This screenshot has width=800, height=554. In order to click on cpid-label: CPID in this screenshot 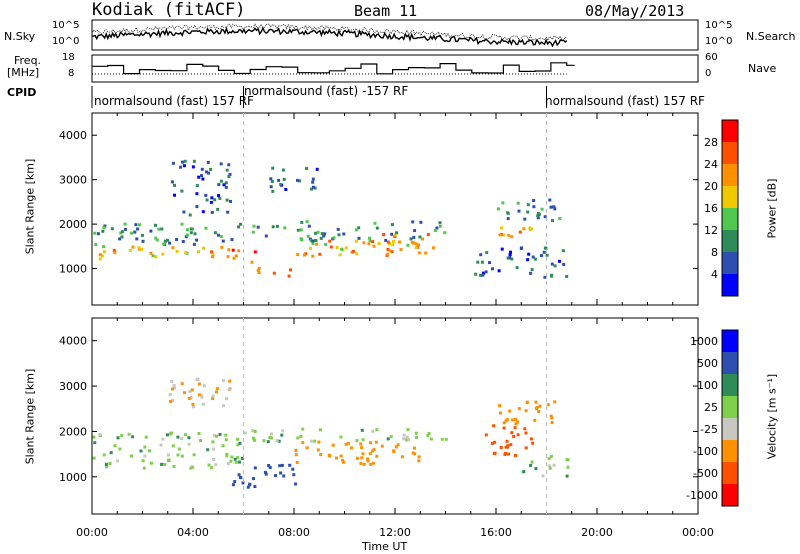, I will do `click(22, 92)`.